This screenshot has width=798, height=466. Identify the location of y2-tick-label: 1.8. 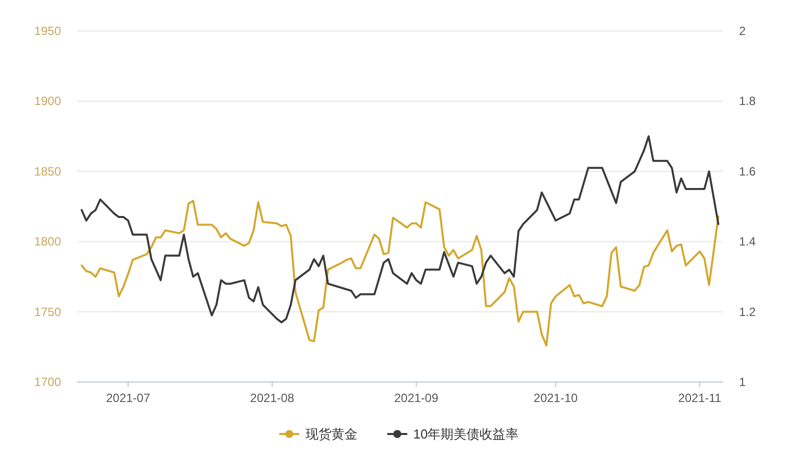
(747, 101).